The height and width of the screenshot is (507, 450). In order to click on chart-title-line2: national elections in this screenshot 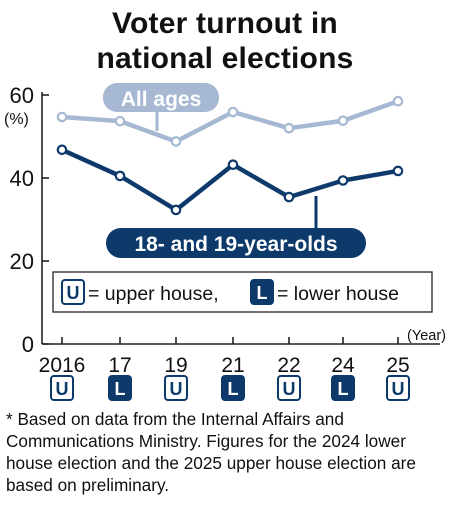, I will do `click(225, 58)`.